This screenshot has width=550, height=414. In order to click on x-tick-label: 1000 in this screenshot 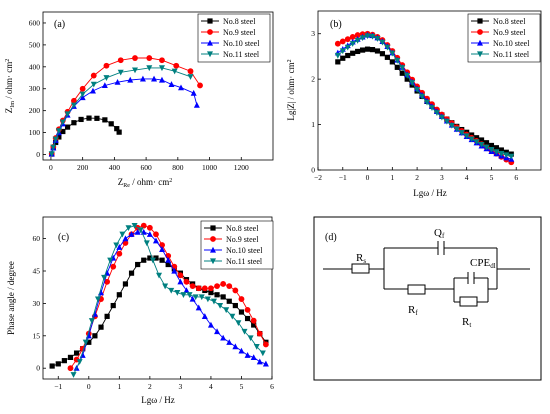, I will do `click(209, 167)`.